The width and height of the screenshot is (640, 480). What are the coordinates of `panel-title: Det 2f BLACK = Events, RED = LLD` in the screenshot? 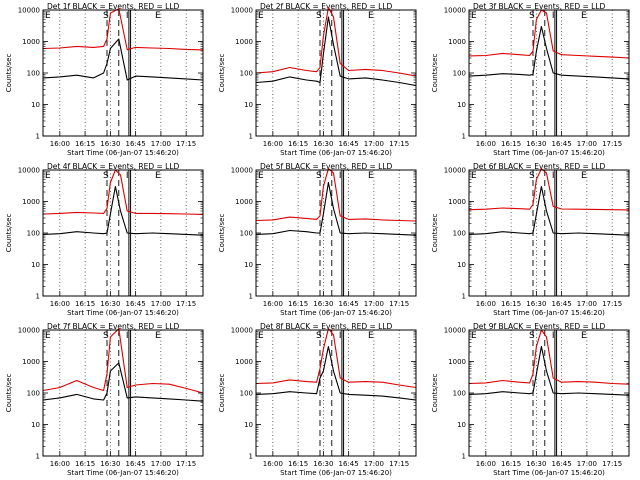 It's located at (326, 6).